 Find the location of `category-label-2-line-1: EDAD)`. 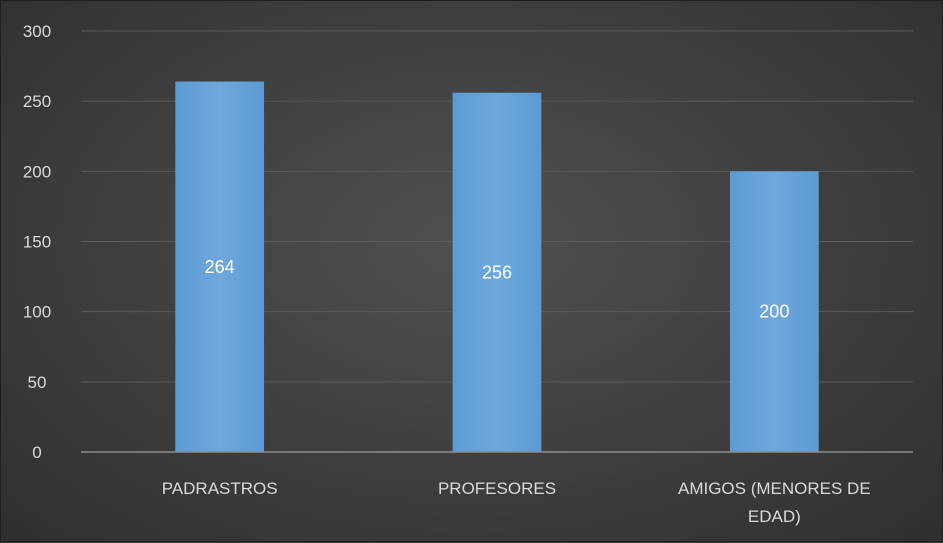

category-label-2-line-1: EDAD) is located at coordinates (774, 516).